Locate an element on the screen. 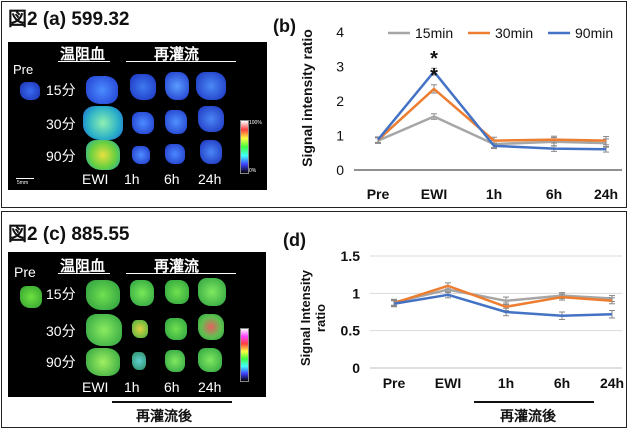 The image size is (627, 428). panel-d-below-label: 再灌流後 is located at coordinates (528, 416).